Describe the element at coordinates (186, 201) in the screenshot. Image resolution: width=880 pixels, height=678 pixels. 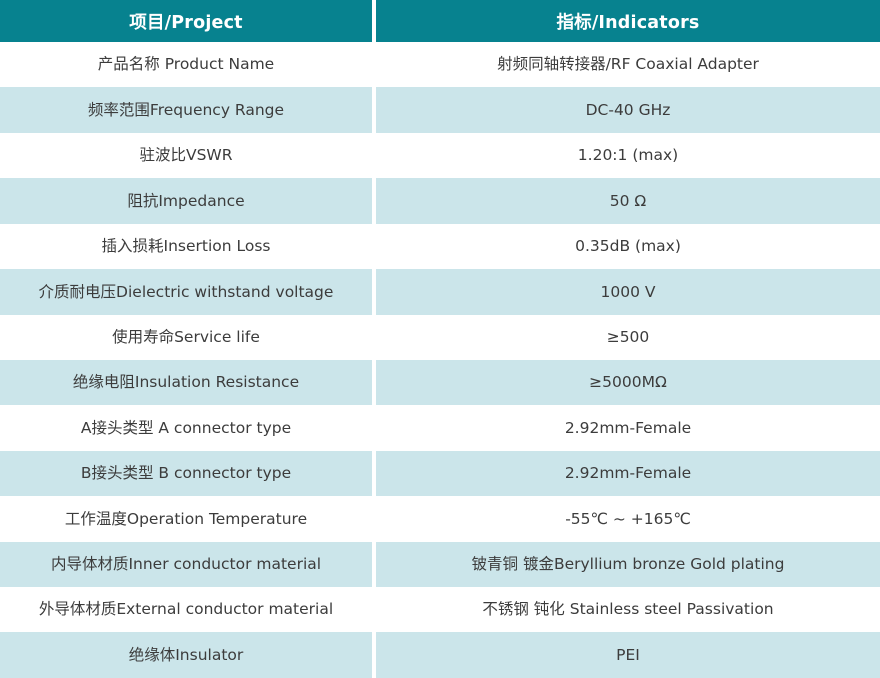
I see `project-cell: 阻抗Impedance` at that location.